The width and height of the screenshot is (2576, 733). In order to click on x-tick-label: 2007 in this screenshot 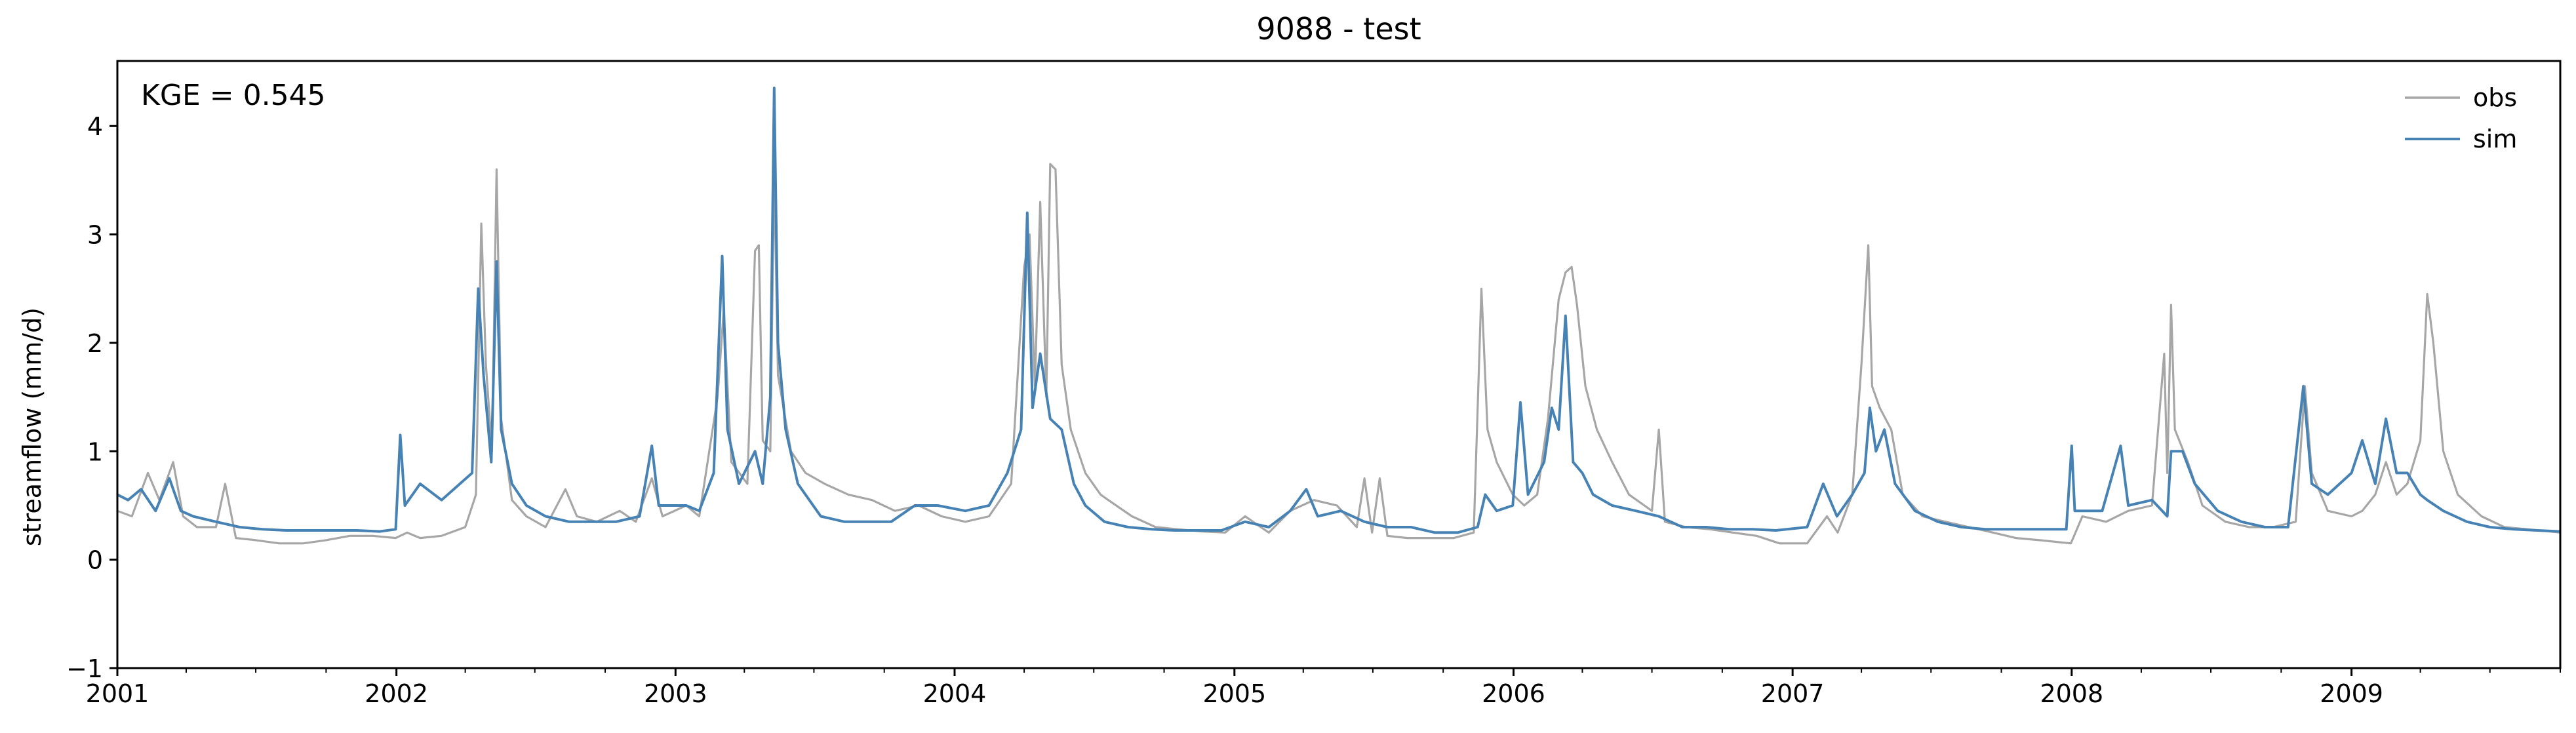, I will do `click(1793, 693)`.